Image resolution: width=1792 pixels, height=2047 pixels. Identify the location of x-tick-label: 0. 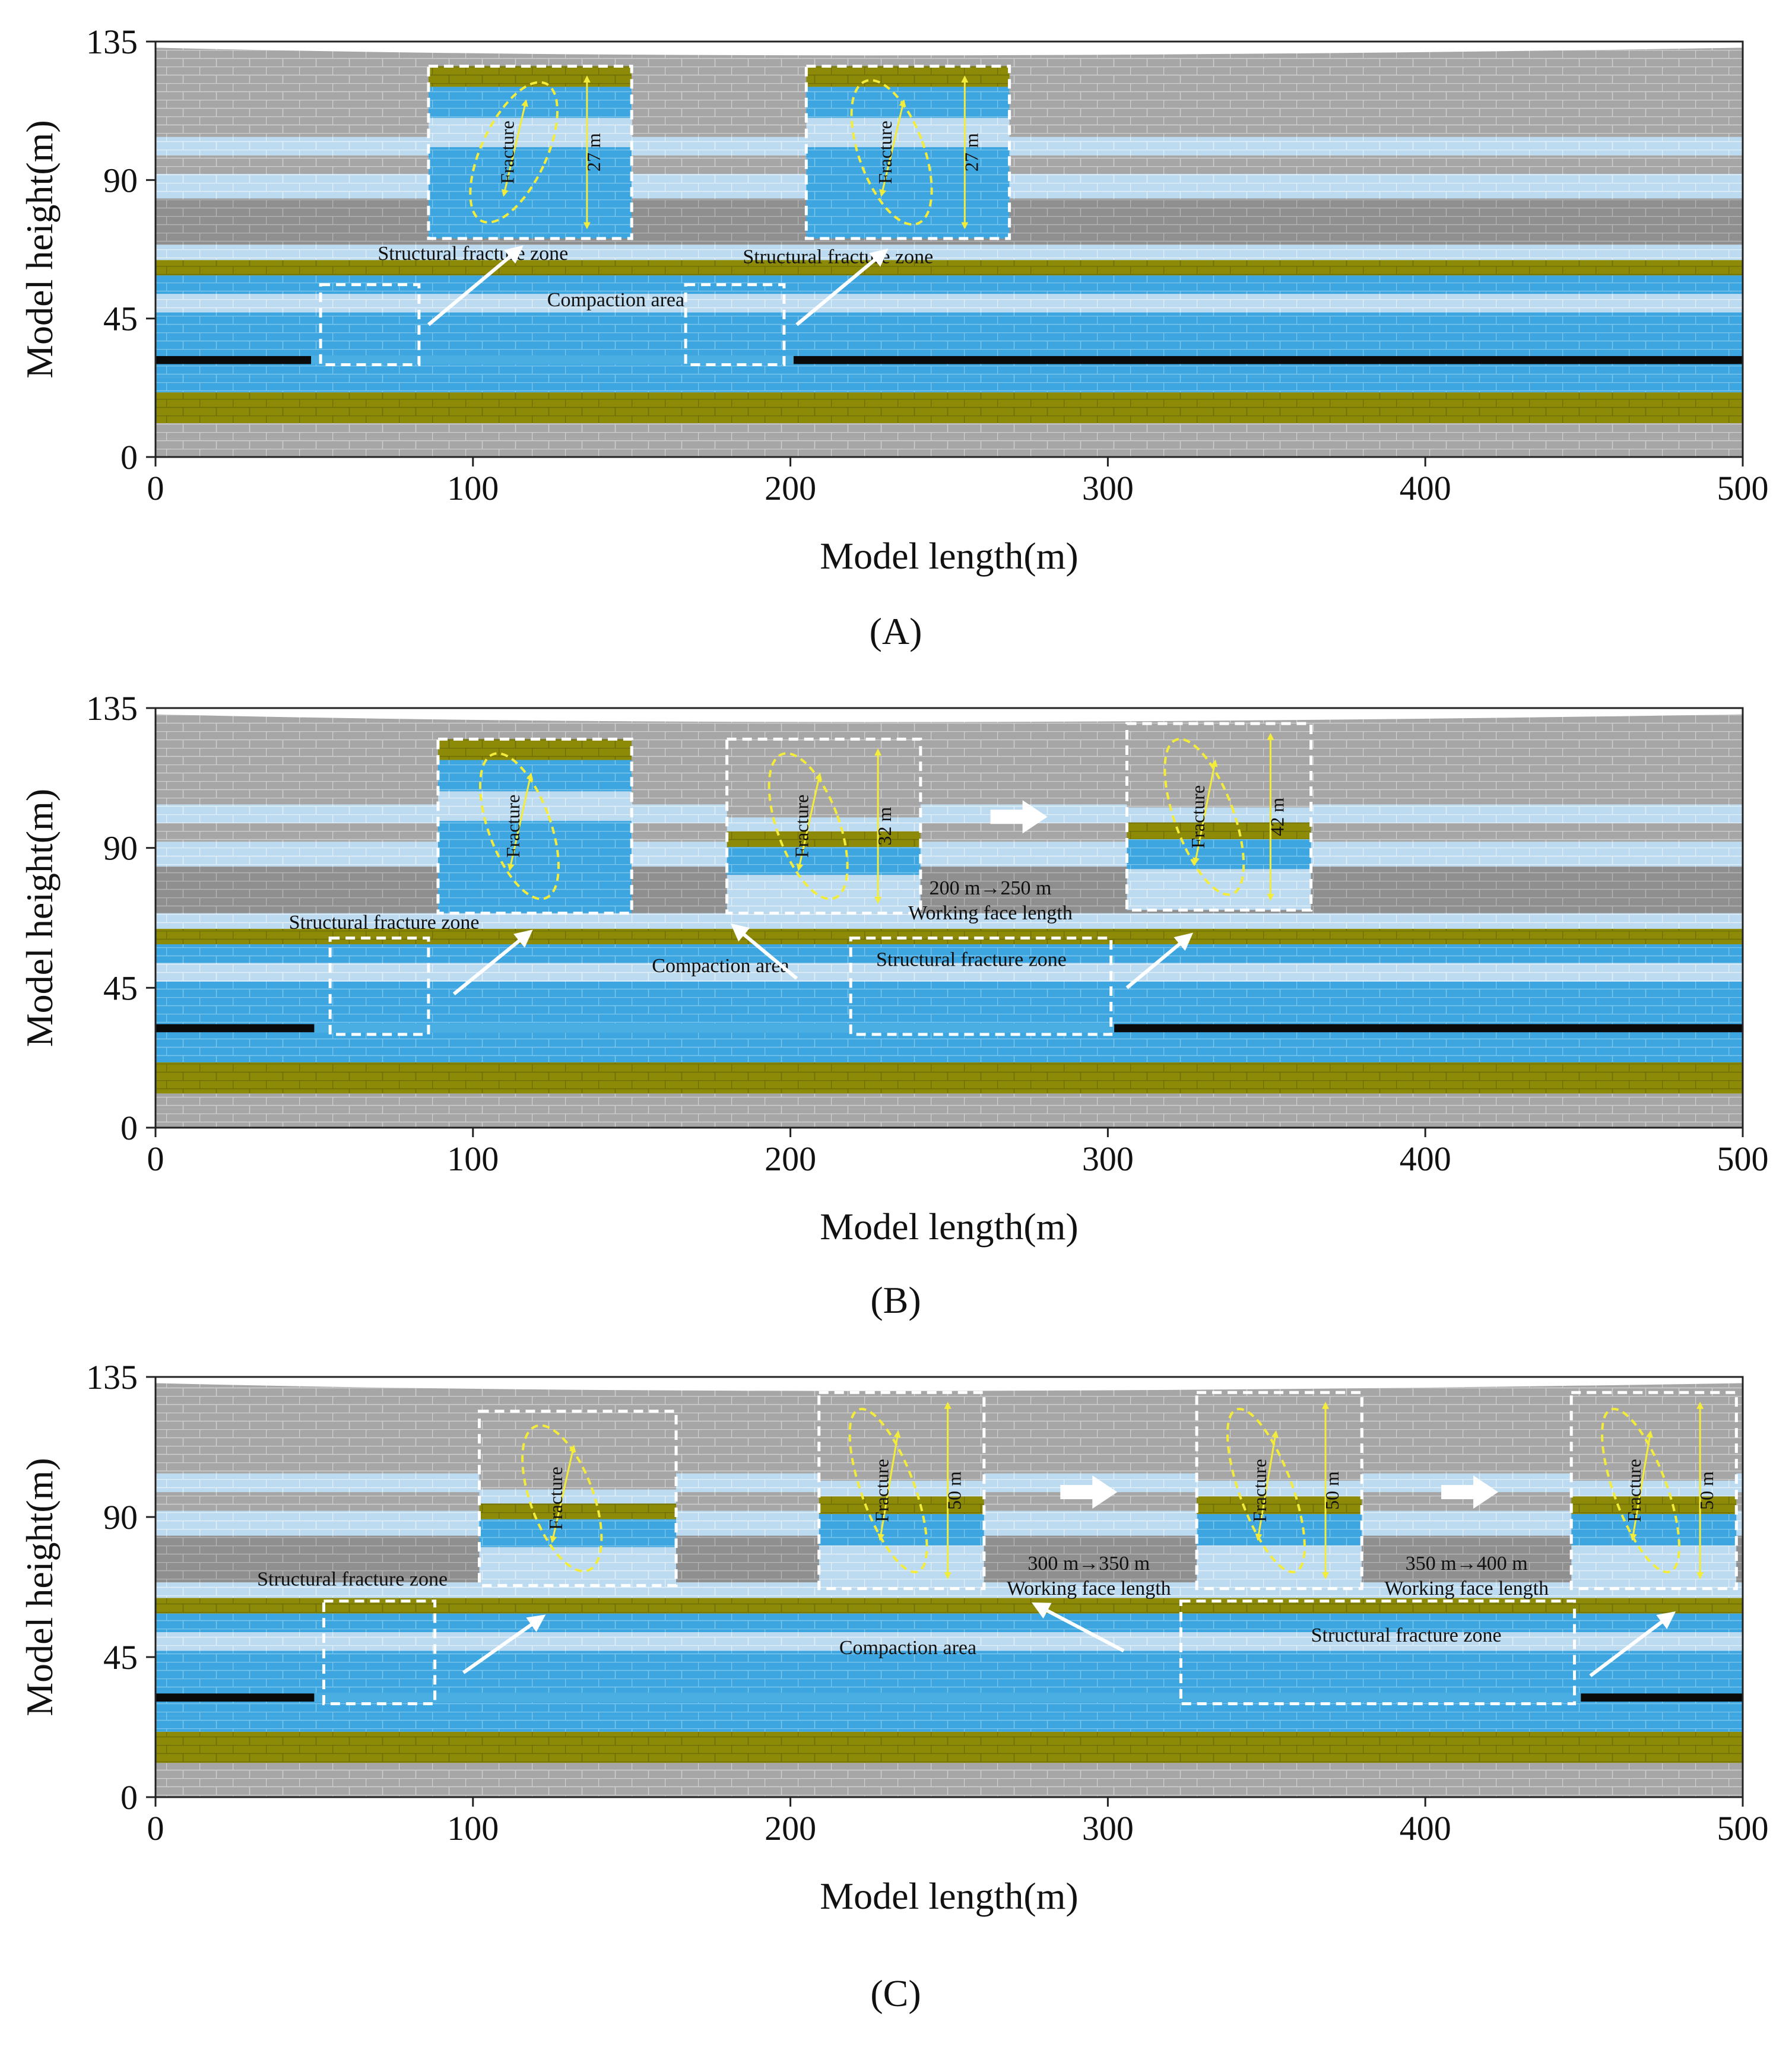
(155, 1828).